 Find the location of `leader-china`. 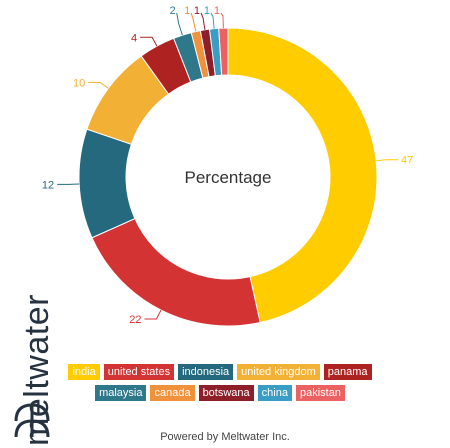

leader-china is located at coordinates (212, 20).